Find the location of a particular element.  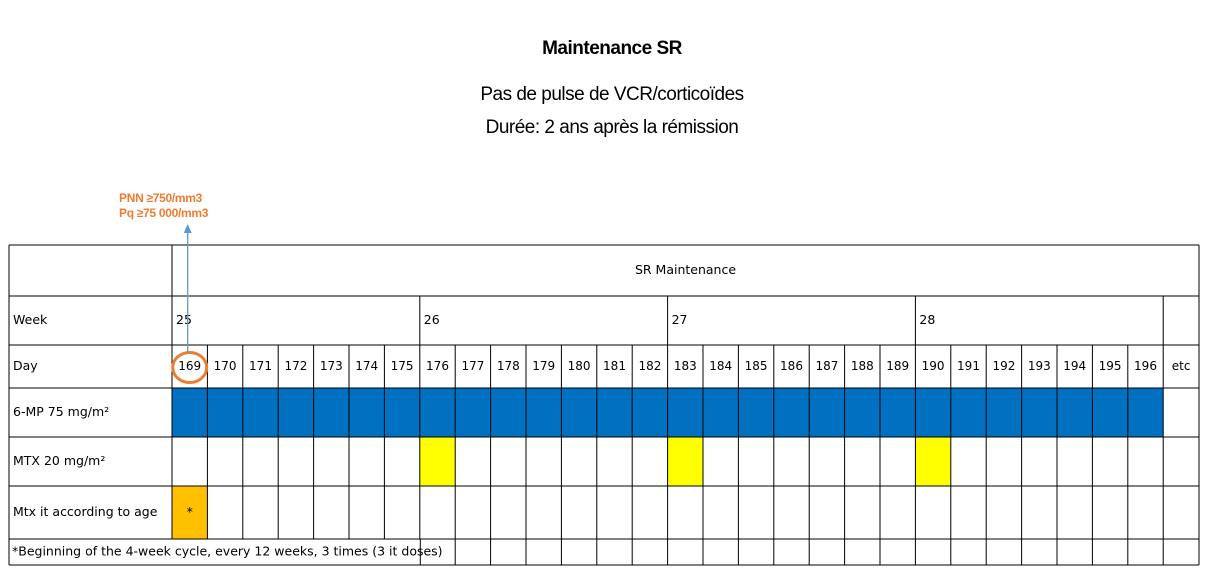

day-number: 193 is located at coordinates (1039, 366).